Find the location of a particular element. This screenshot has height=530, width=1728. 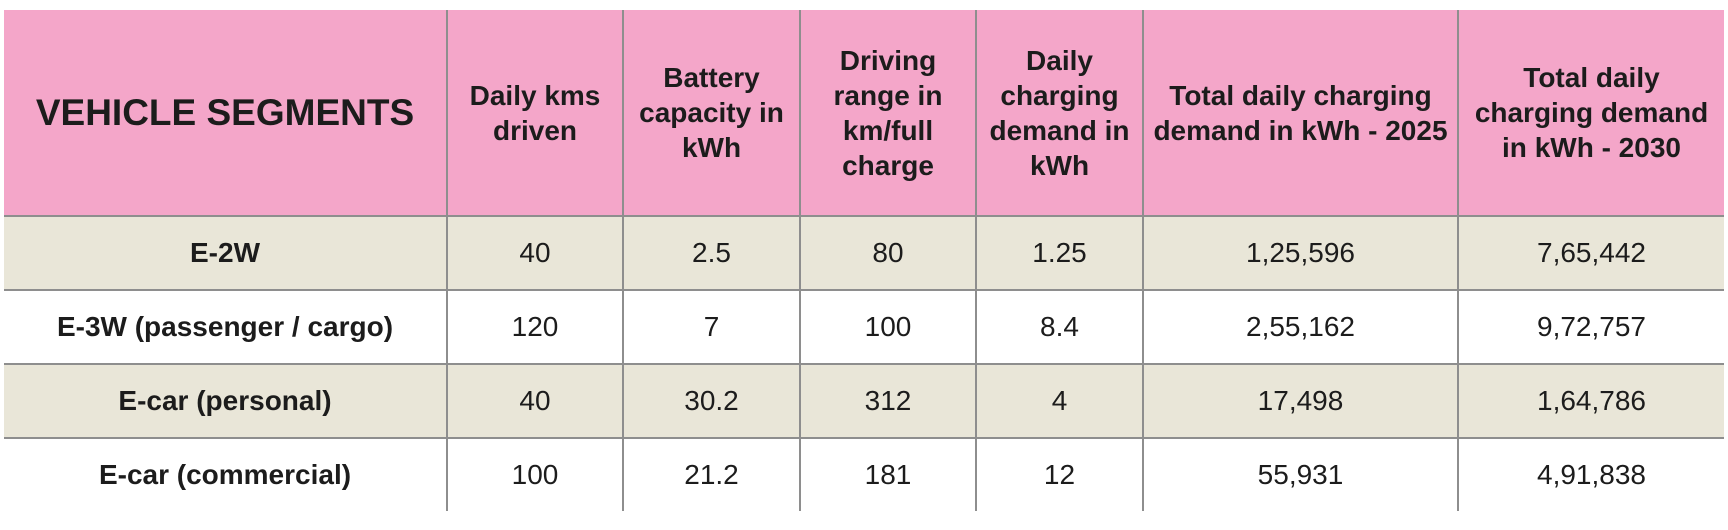

table-row: E-2W 40 2.5 80 1.25 1,25,596 7,65,442 is located at coordinates (864, 253).